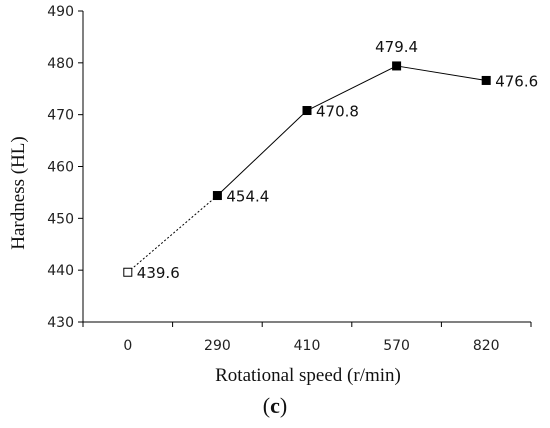 The width and height of the screenshot is (550, 428). What do you see at coordinates (60, 219) in the screenshot?
I see `y-tick-label: 450` at bounding box center [60, 219].